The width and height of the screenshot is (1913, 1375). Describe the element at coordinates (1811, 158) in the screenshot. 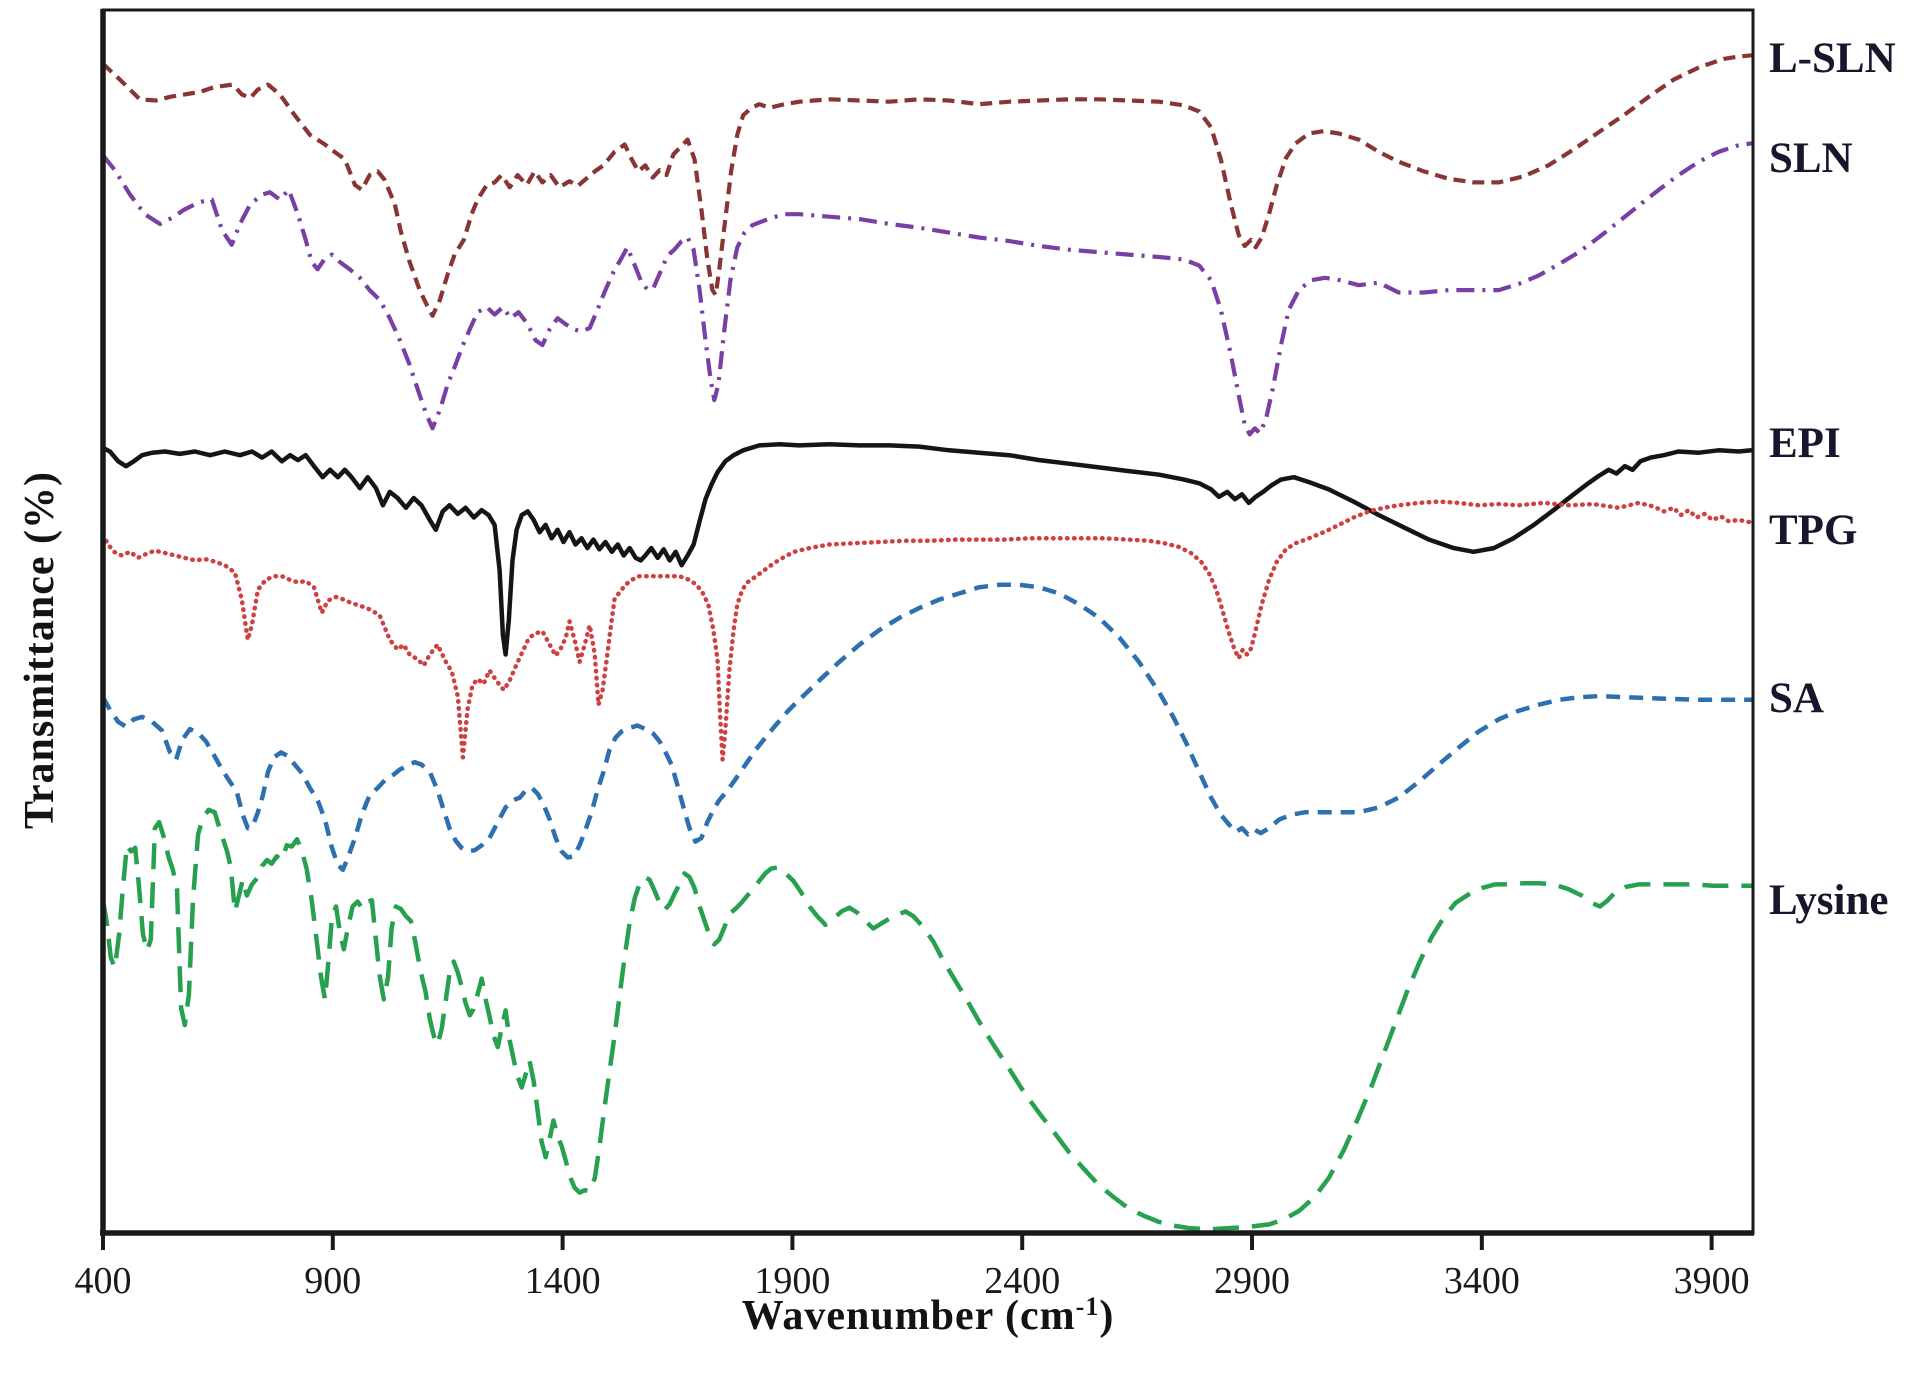

I see `series-label-sln: SLN` at that location.